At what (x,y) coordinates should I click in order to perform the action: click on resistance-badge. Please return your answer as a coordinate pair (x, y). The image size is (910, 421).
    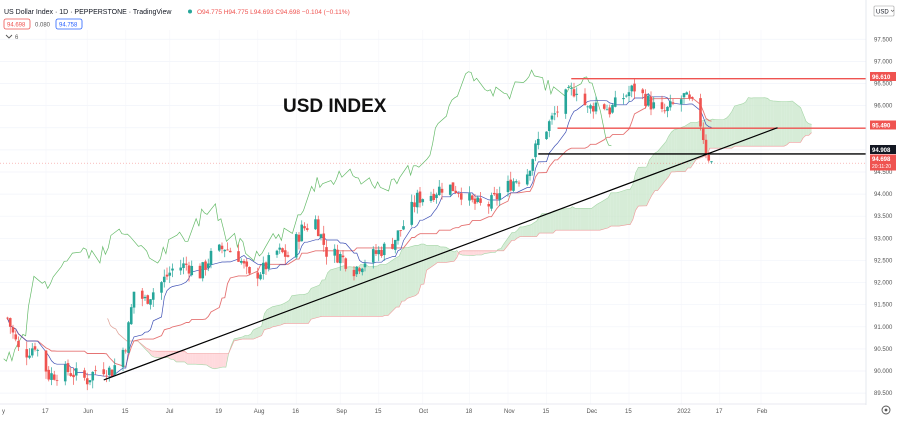
    Looking at the image, I should click on (883, 76).